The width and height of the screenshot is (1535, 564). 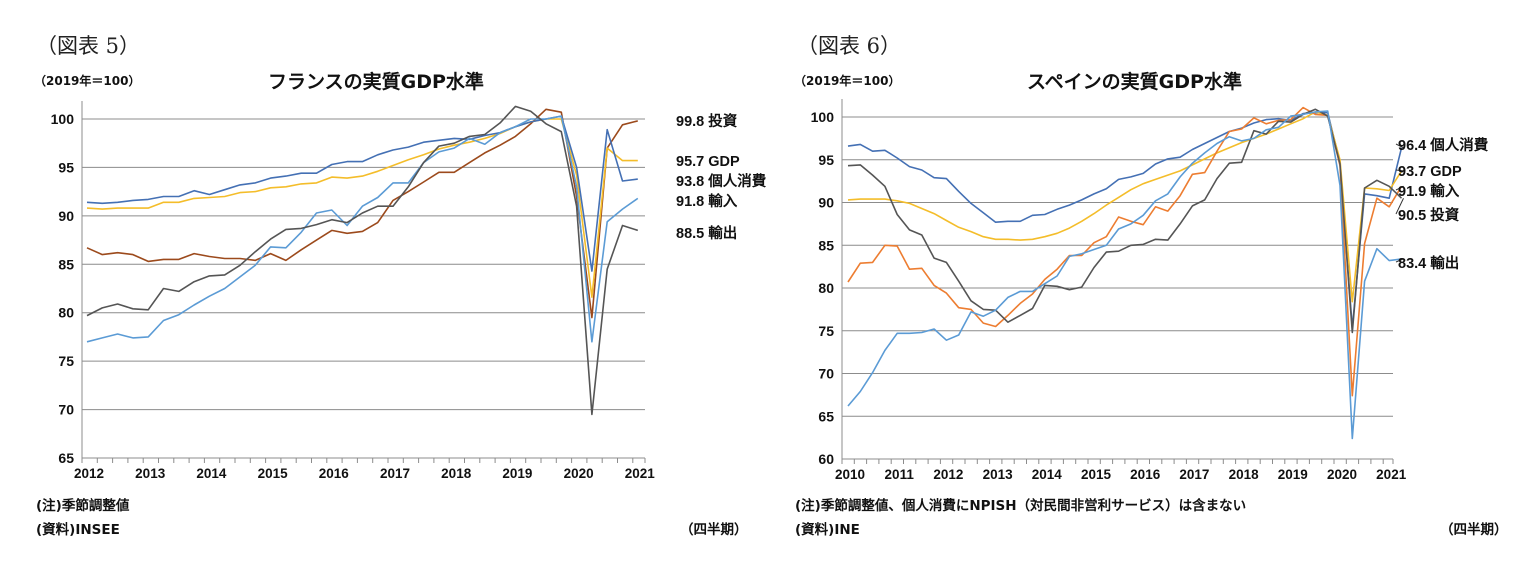 I want to click on source-spain: (資料)INE, so click(x=827, y=530).